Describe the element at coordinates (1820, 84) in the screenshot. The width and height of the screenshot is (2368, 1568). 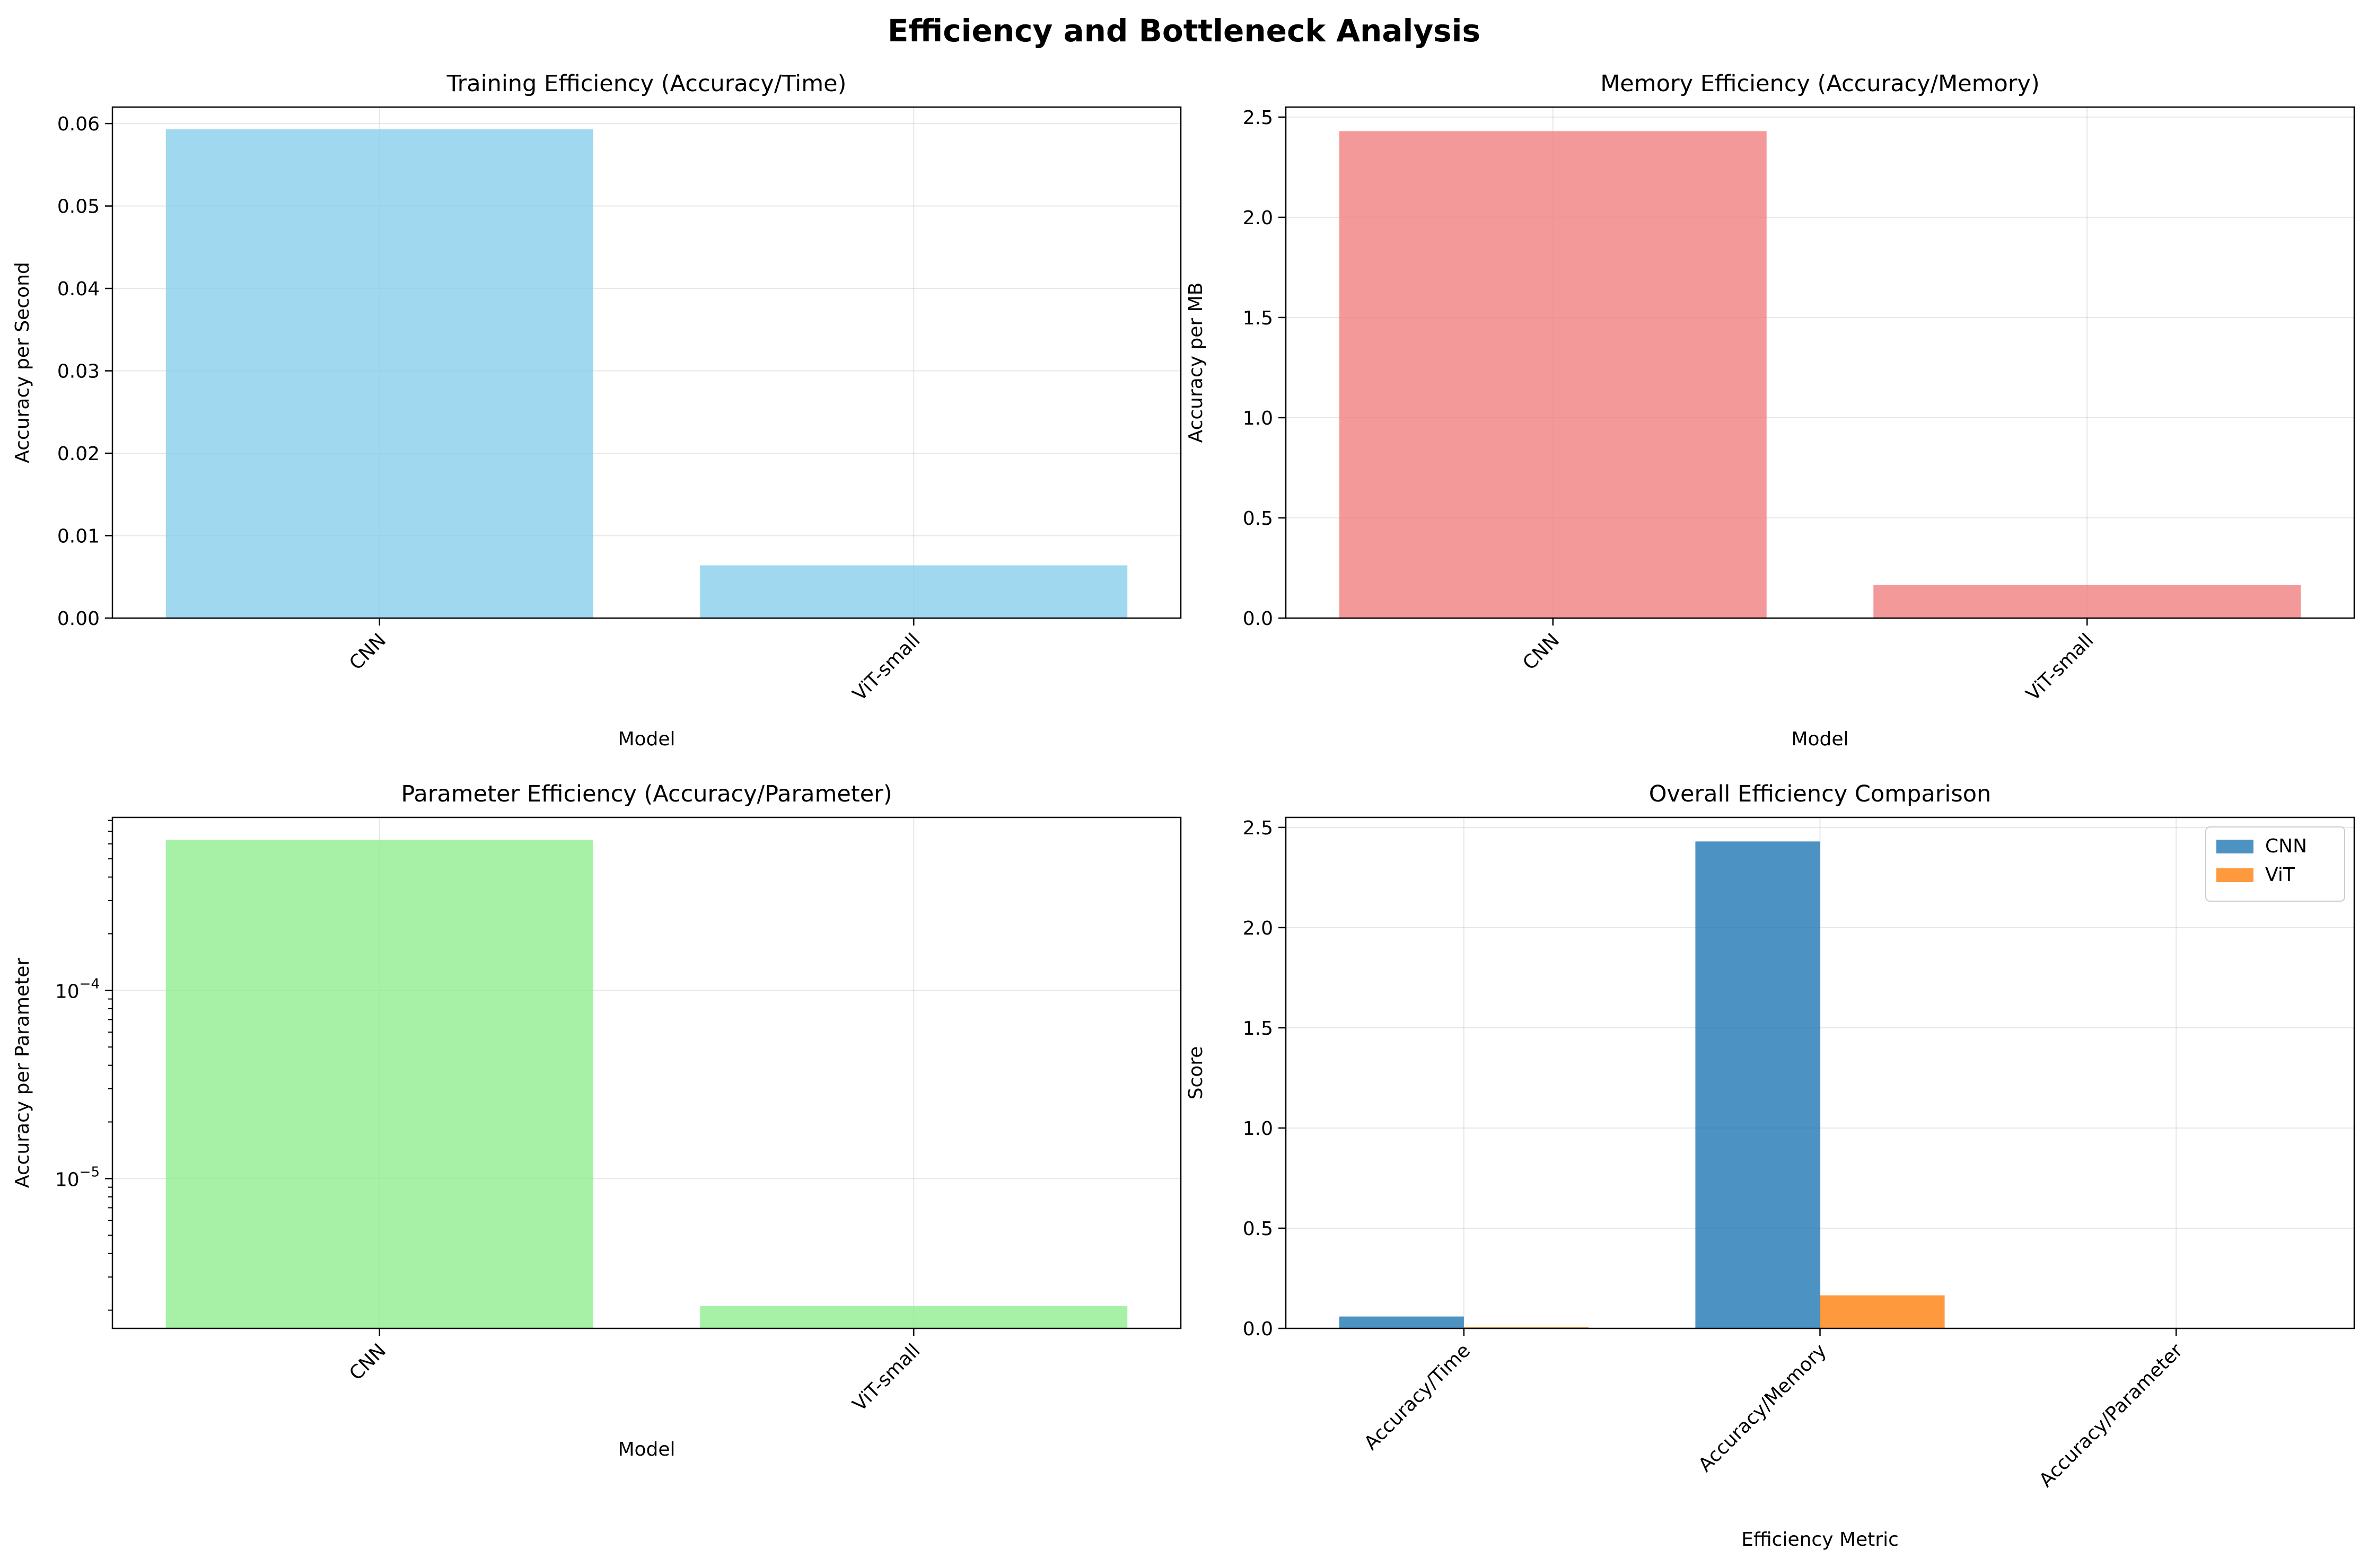
I see `chart-title: Memory Efficiency (Accuracy/Memory)` at that location.